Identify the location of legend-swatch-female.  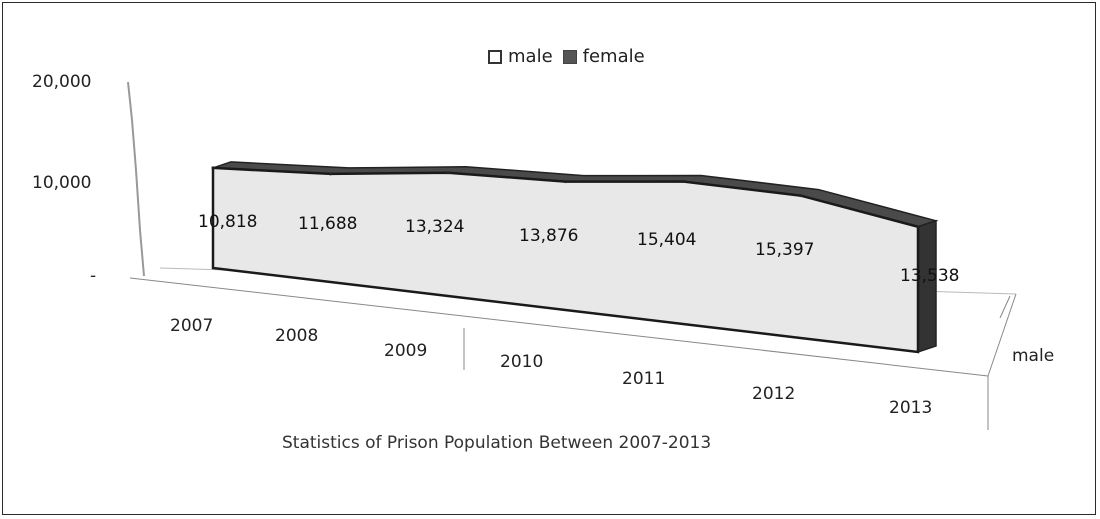
(569, 56).